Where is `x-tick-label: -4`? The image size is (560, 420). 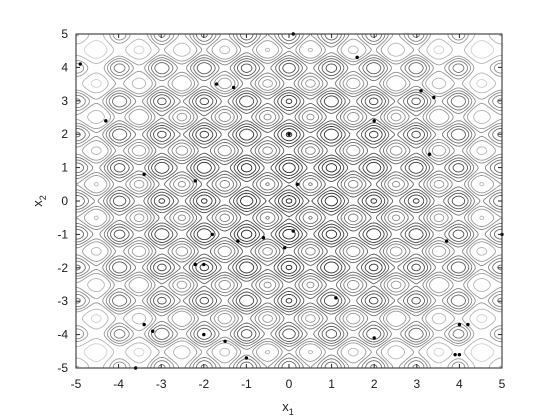 x-tick-label: -4 is located at coordinates (118, 384).